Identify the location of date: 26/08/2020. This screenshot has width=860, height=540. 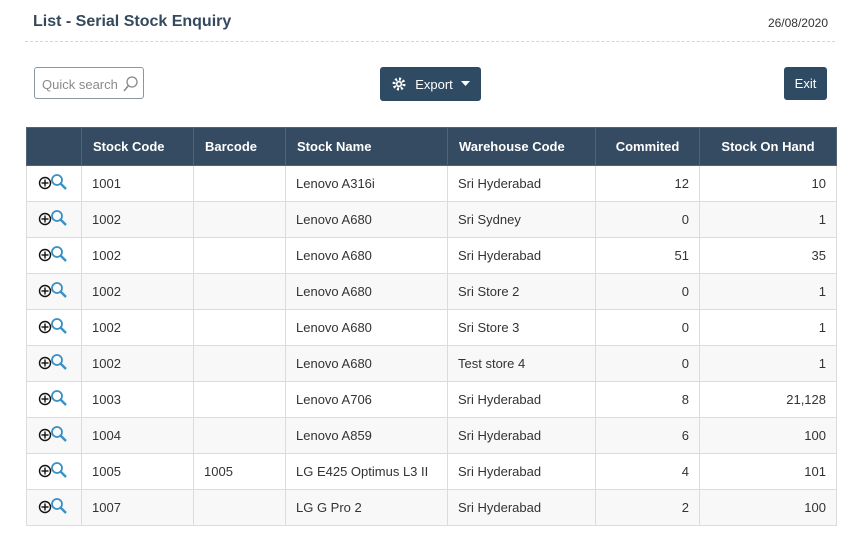
(797, 23).